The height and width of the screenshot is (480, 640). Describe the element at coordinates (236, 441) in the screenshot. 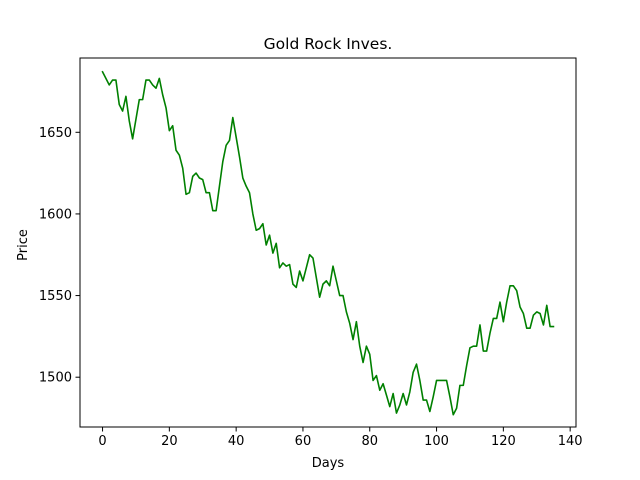

I see `x-tick-label: 40` at that location.